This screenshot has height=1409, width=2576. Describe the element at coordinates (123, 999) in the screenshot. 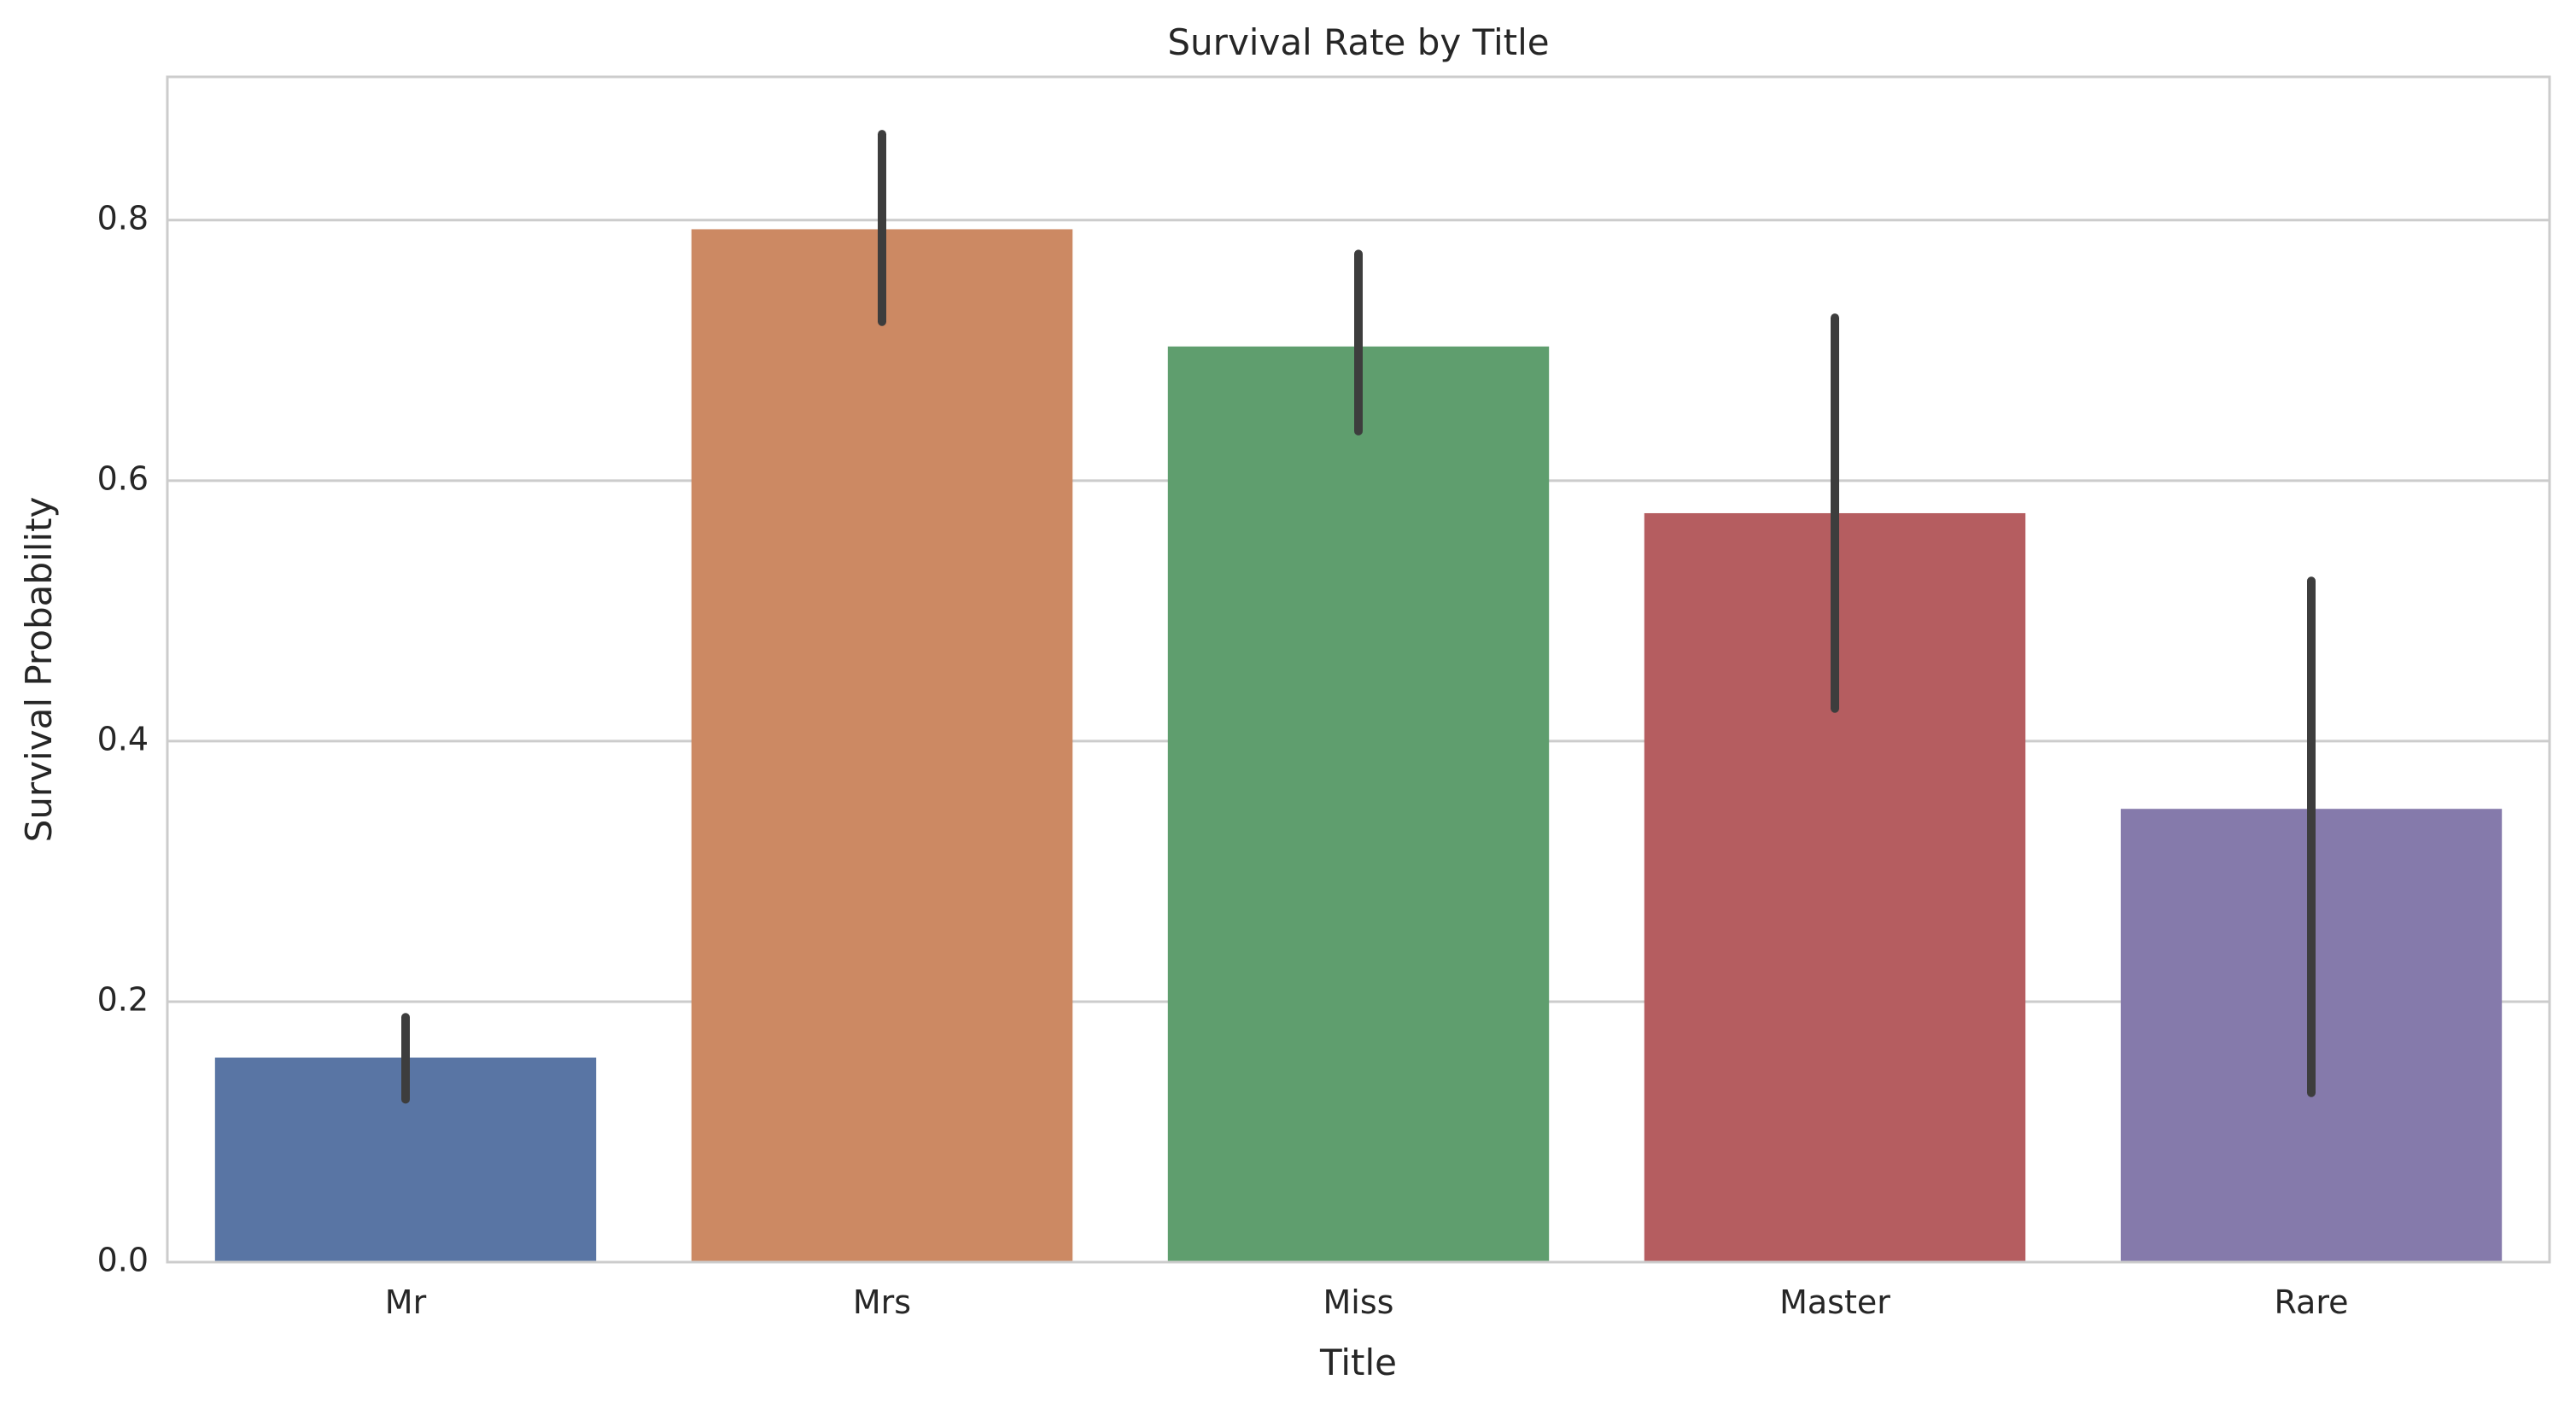

I see `y-tick-label: 0.2` at that location.